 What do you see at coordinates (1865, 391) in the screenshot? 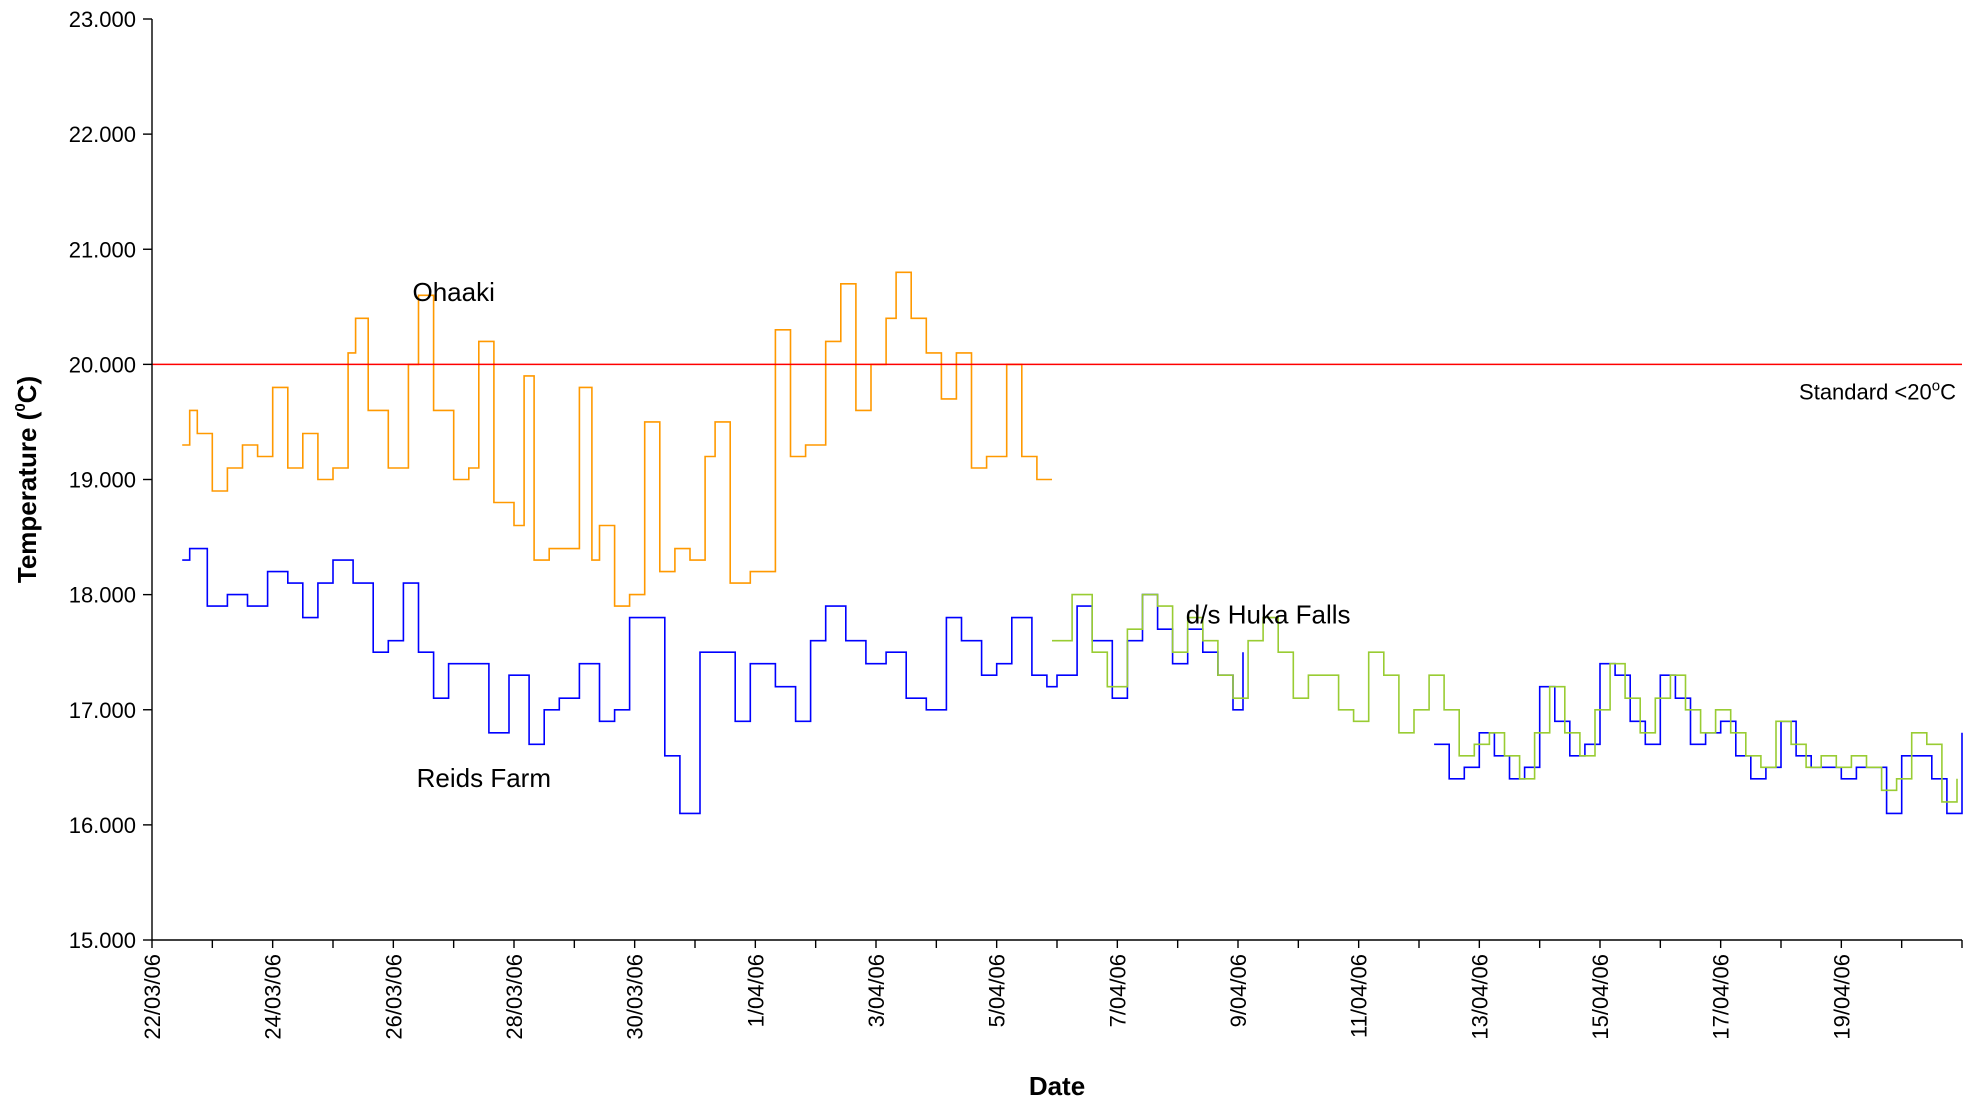
I see `standard-label-prefix: Standard <20` at bounding box center [1865, 391].